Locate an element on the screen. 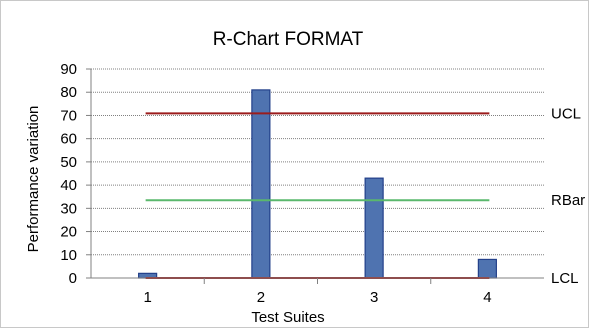 The image size is (589, 328). y-tick-label: 40 is located at coordinates (68, 185).